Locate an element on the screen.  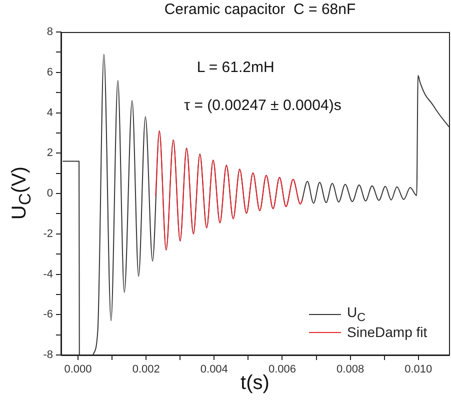
chart-title: Ceramic capacitor C = 68nF is located at coordinates (260, 9).